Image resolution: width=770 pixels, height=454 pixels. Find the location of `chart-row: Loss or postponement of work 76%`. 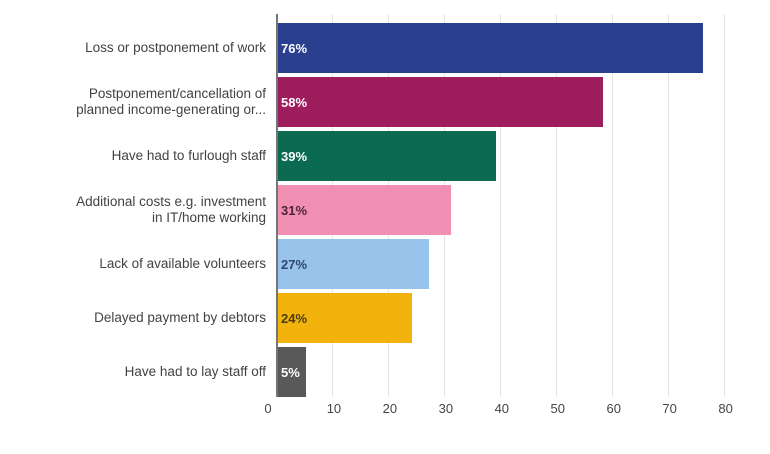

chart-row: Loss or postponement of work 76% is located at coordinates (374, 48).